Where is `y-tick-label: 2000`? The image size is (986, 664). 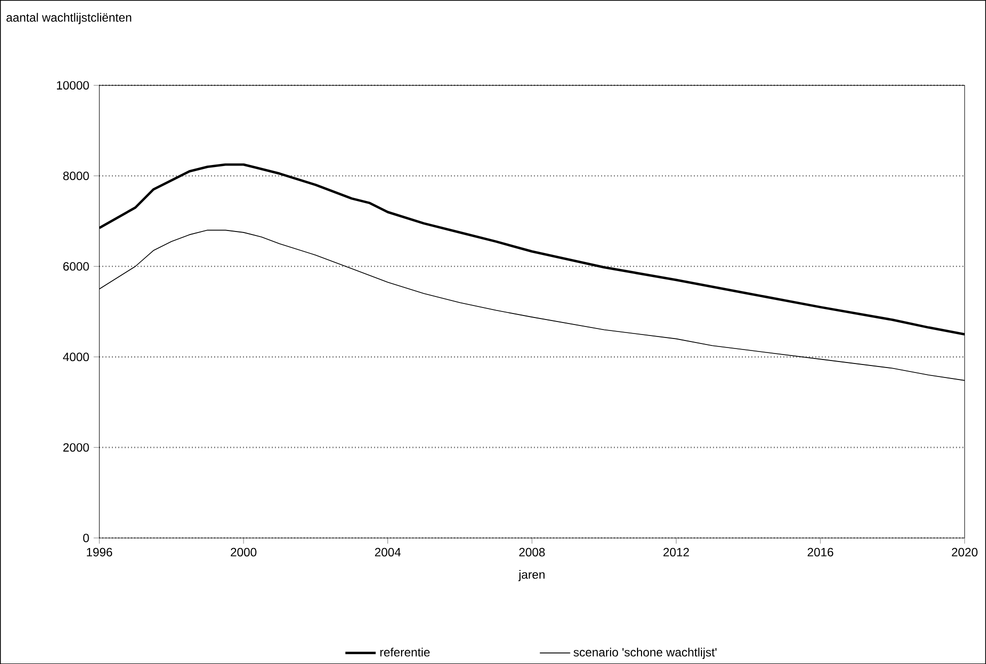
y-tick-label: 2000 is located at coordinates (76, 447).